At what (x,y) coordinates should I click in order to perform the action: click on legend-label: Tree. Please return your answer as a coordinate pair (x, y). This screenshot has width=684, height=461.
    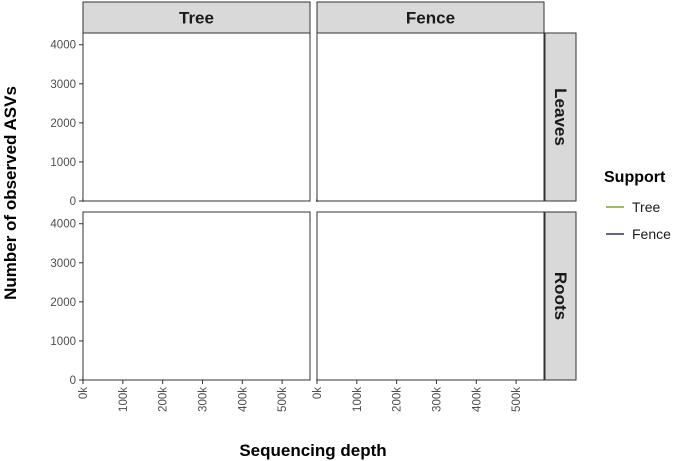
    Looking at the image, I should click on (646, 207).